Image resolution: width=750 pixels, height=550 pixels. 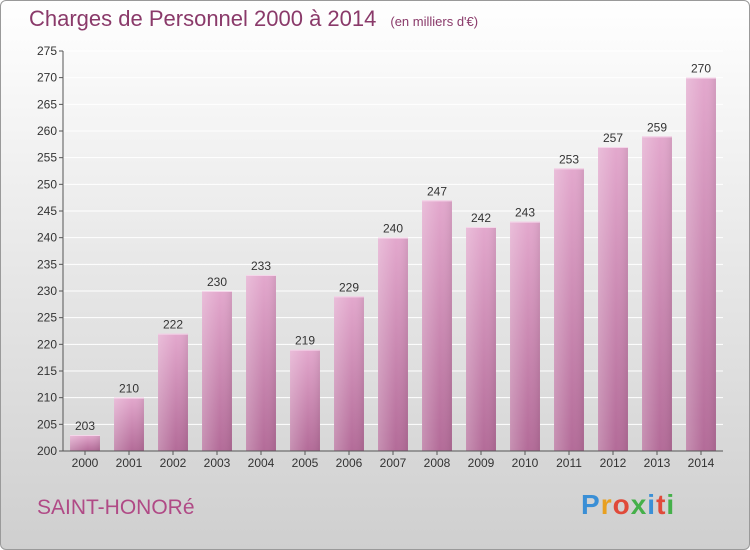 What do you see at coordinates (621, 504) in the screenshot?
I see `logo-letter: o` at bounding box center [621, 504].